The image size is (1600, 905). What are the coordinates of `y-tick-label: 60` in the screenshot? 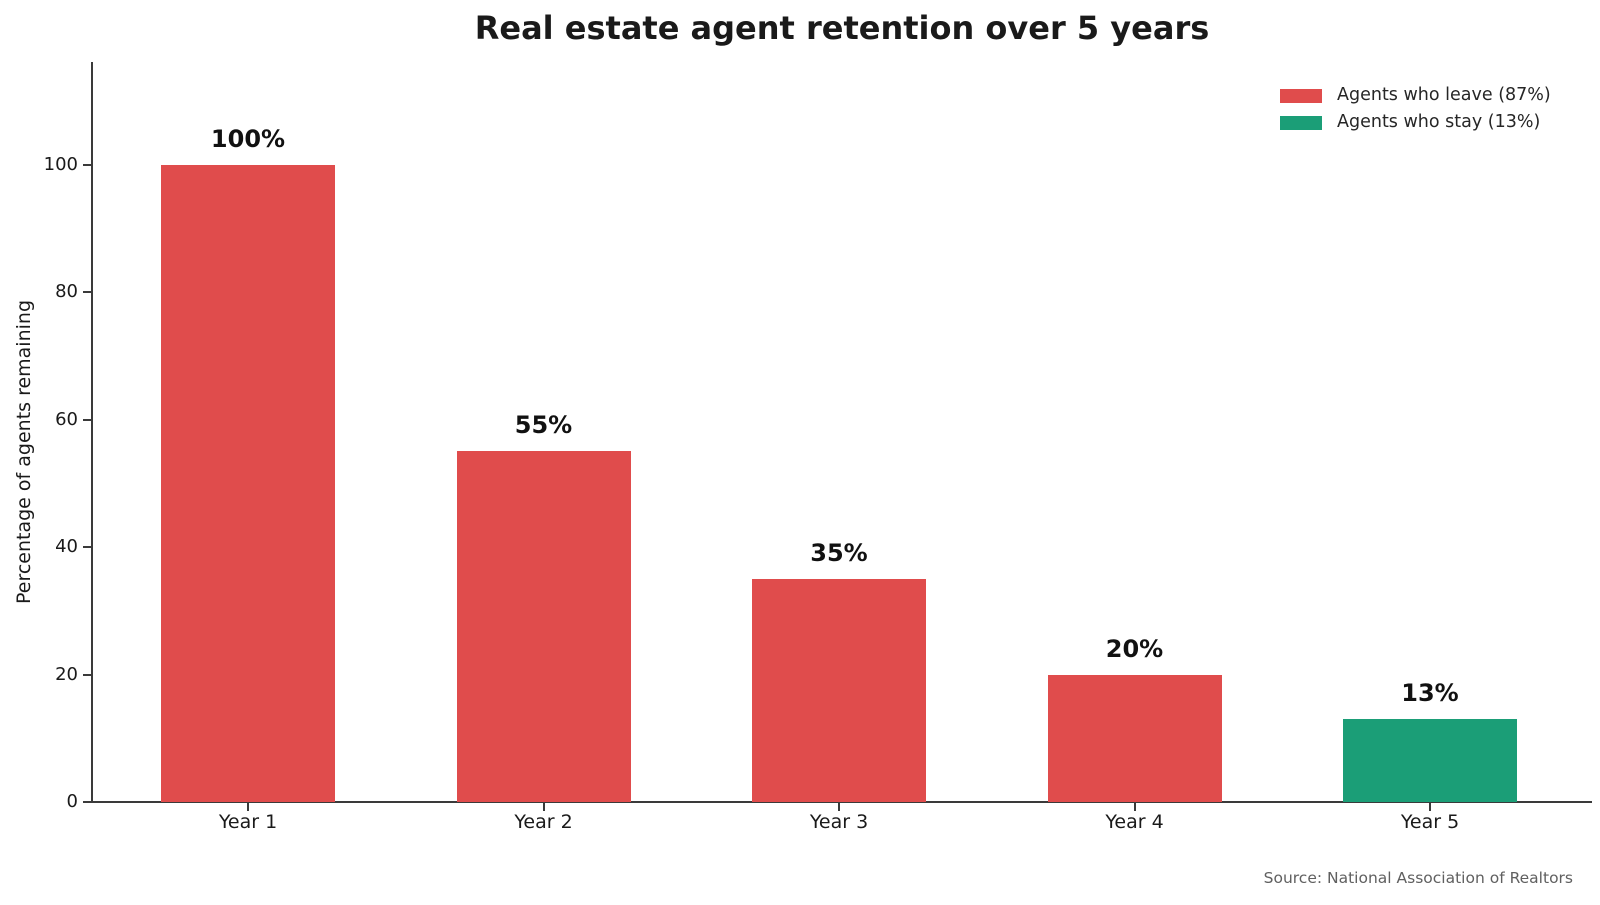 It's located at (66, 419).